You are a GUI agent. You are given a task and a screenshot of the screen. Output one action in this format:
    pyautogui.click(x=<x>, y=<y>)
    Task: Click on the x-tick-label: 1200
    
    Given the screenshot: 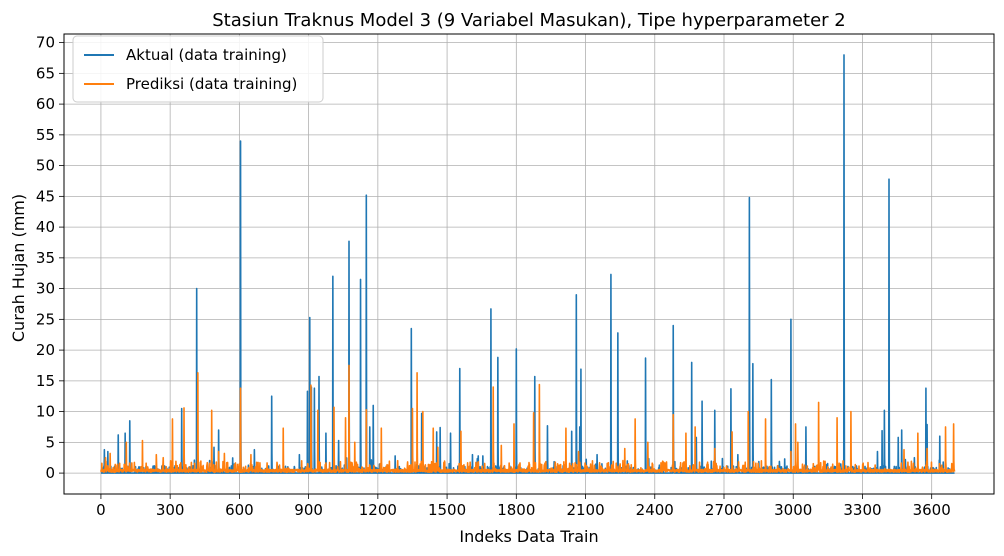 What is the action you would take?
    pyautogui.click(x=378, y=510)
    